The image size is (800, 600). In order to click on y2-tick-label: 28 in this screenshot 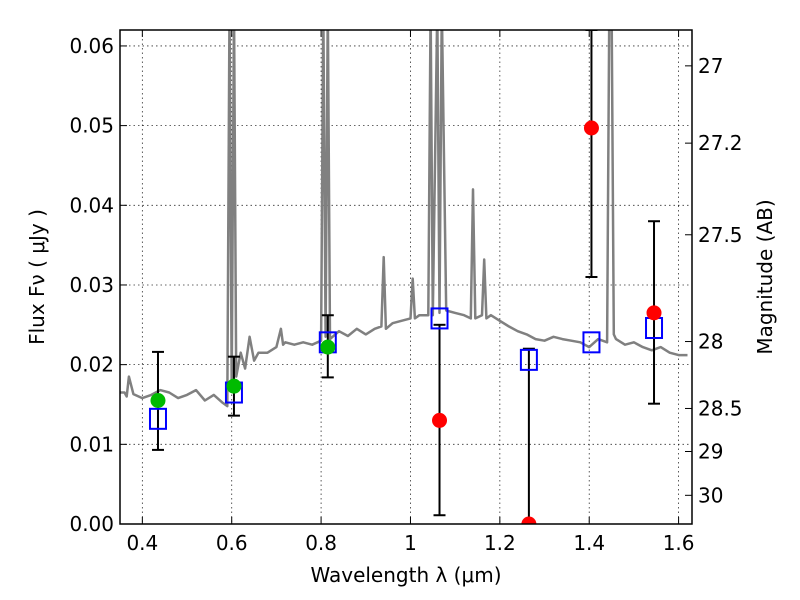, I will do `click(710, 342)`.